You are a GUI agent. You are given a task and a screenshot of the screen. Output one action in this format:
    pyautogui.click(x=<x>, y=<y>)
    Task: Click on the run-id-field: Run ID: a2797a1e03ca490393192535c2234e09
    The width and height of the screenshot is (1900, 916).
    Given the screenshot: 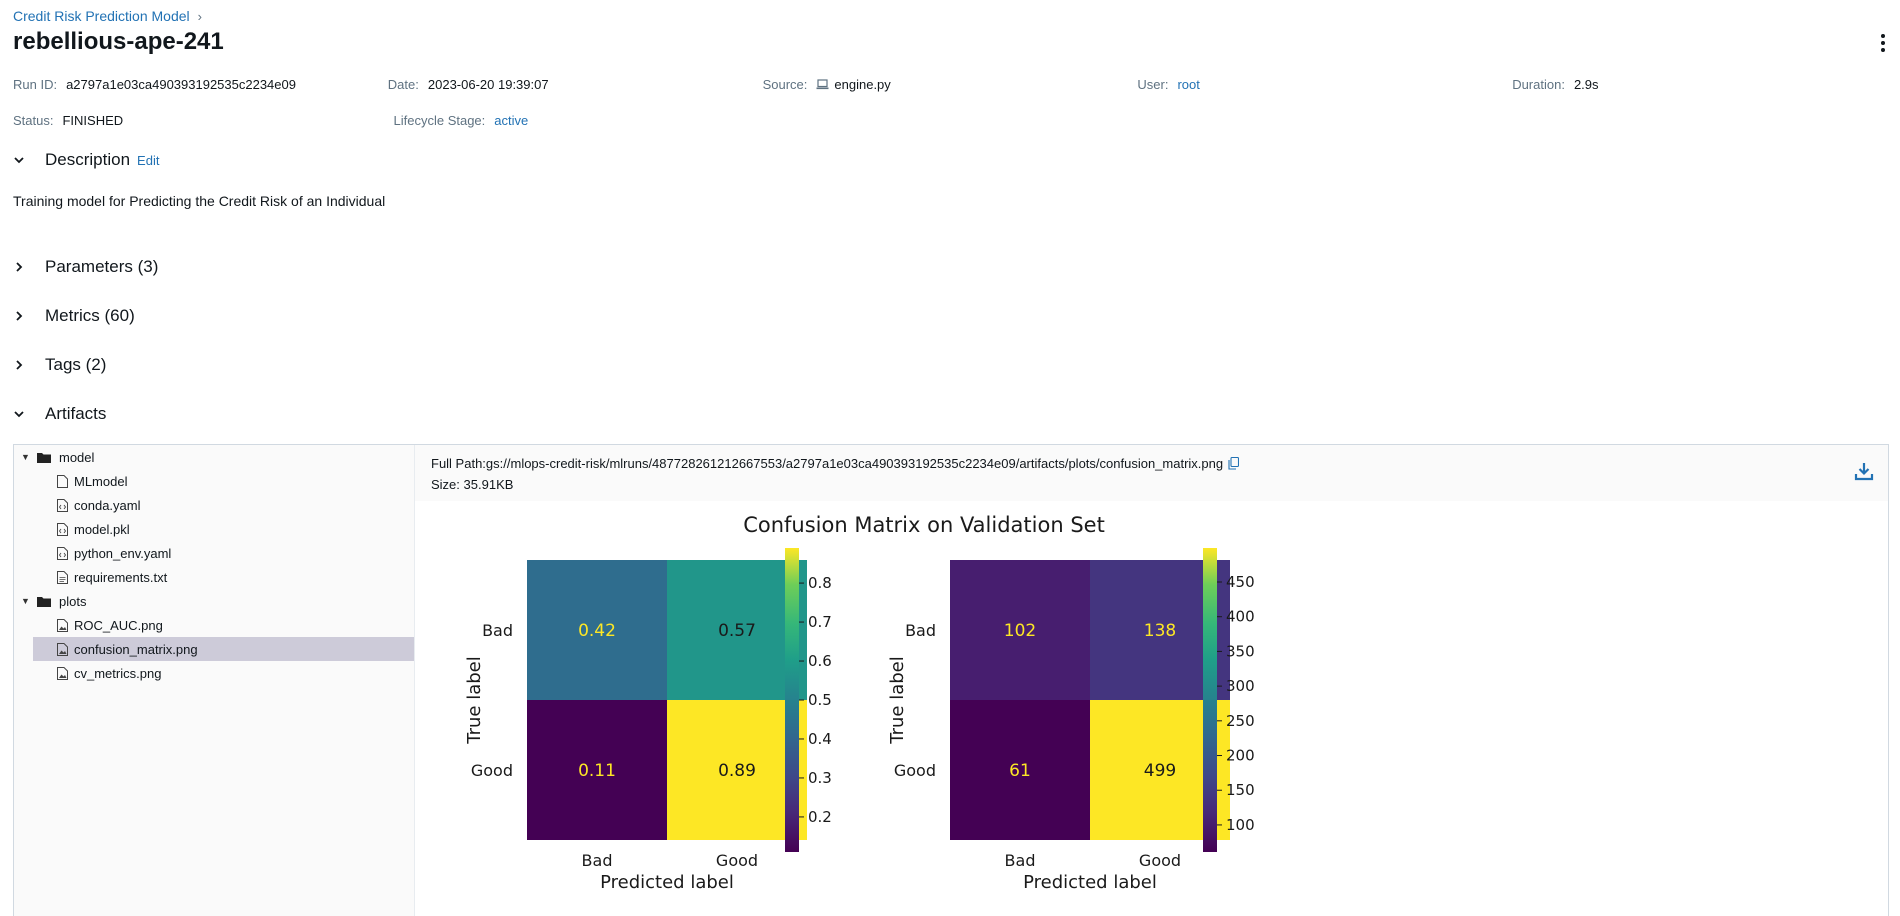 What is the action you would take?
    pyautogui.click(x=200, y=84)
    